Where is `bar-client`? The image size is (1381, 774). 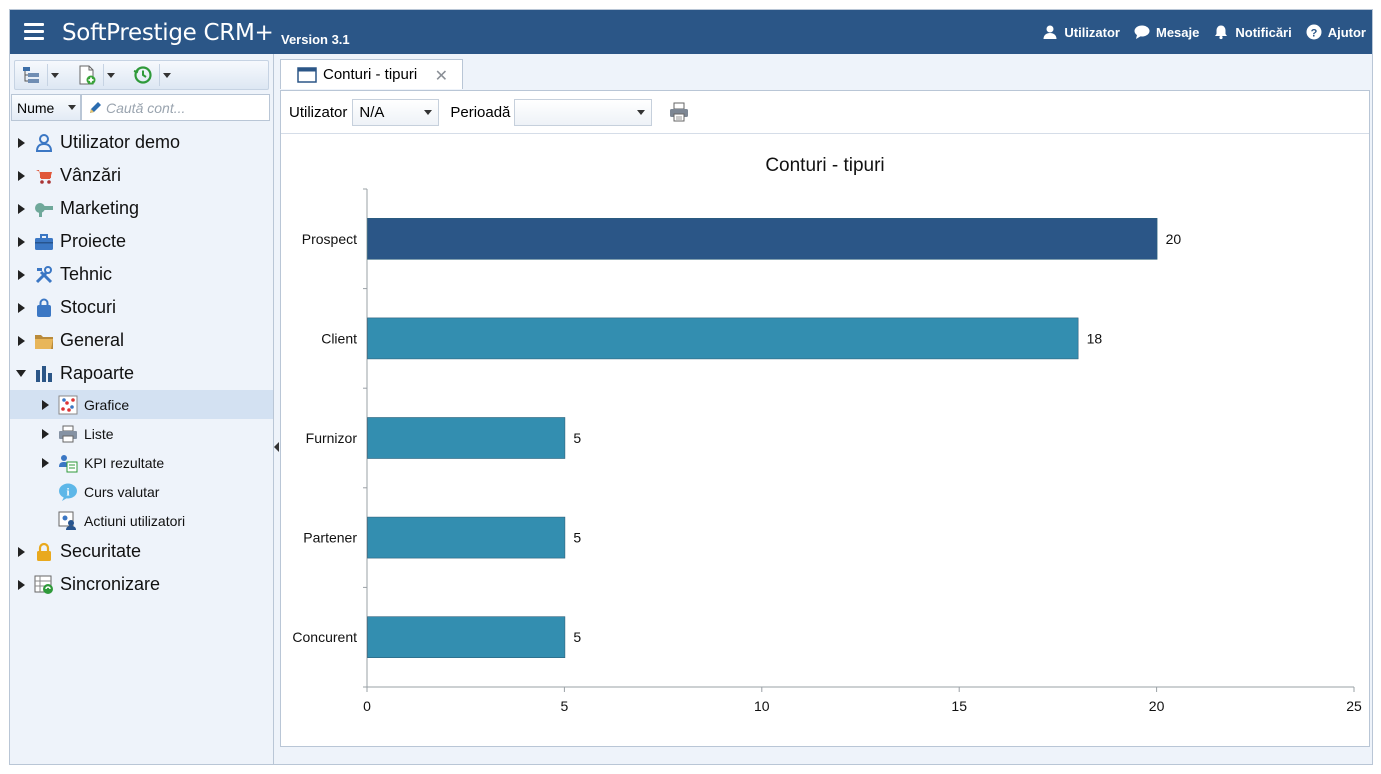
bar-client is located at coordinates (723, 338).